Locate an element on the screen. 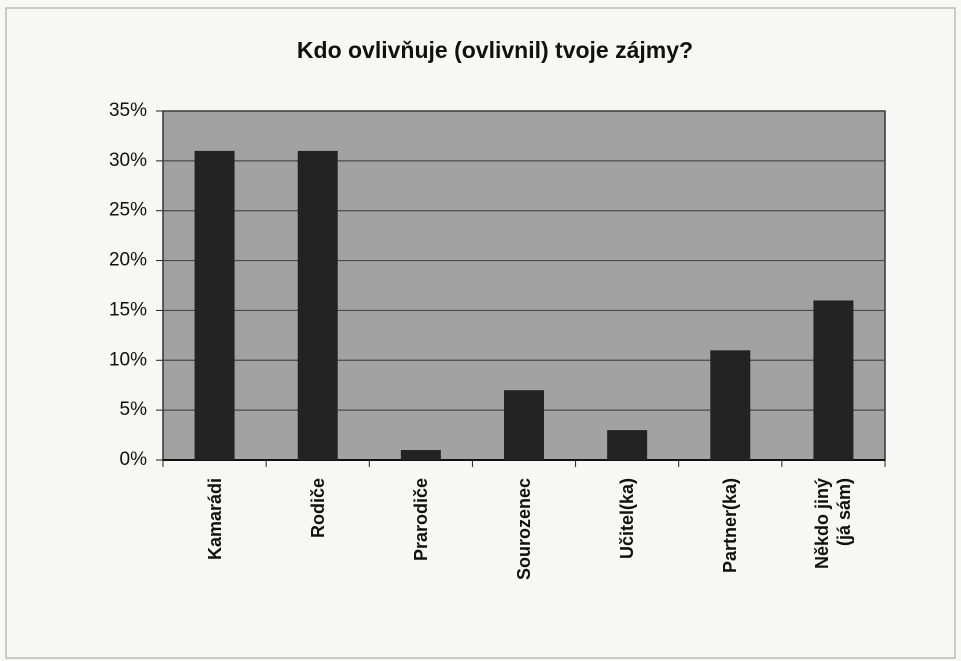 This screenshot has height=661, width=961. x-tick-label: Partner(ka) is located at coordinates (730, 526).